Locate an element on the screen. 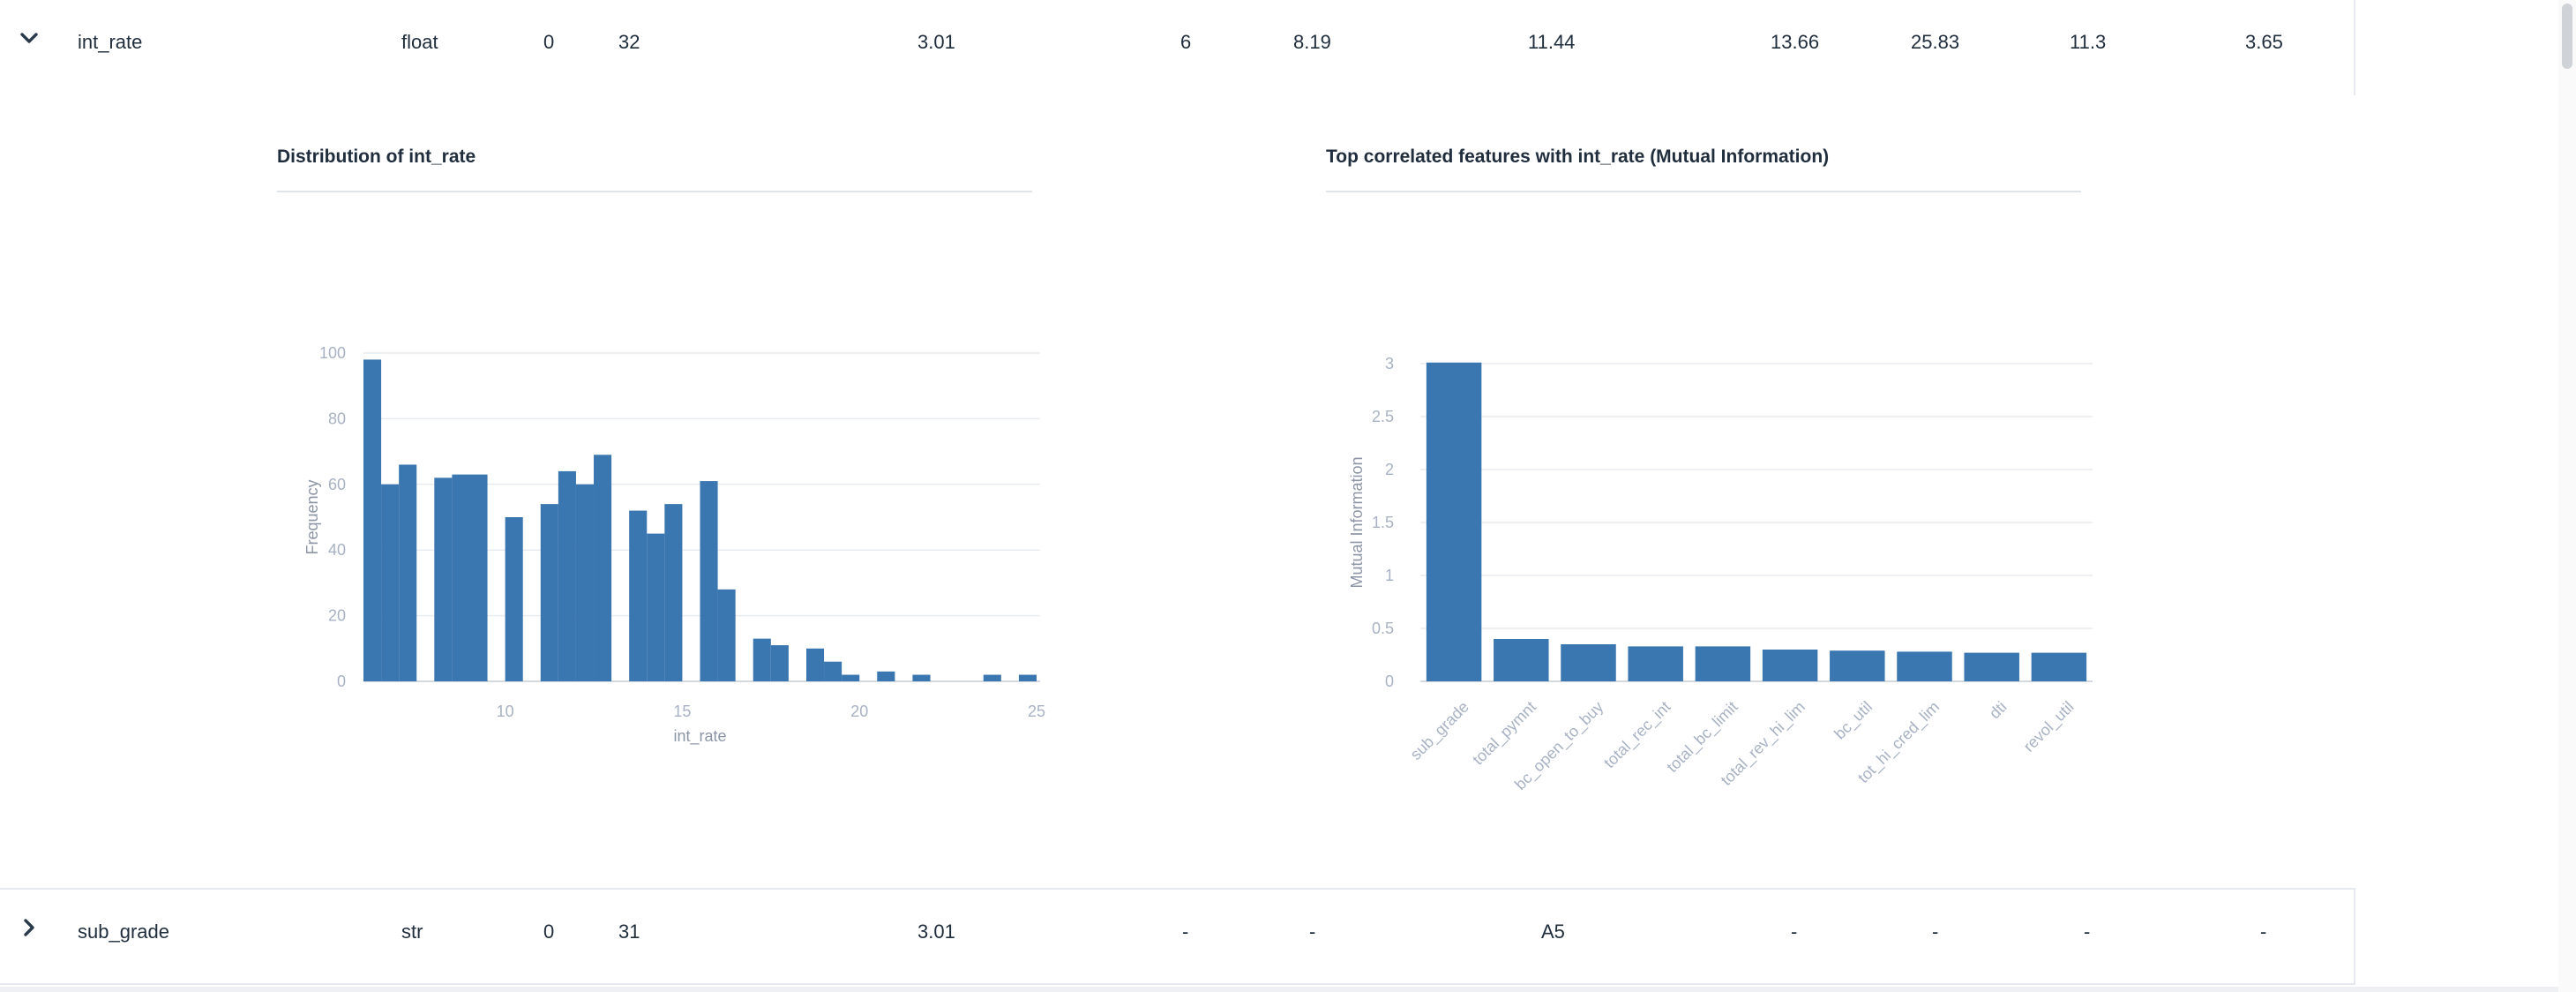 Image resolution: width=2576 pixels, height=992 pixels. histogram-title: Distribution of int_rate is located at coordinates (377, 157).